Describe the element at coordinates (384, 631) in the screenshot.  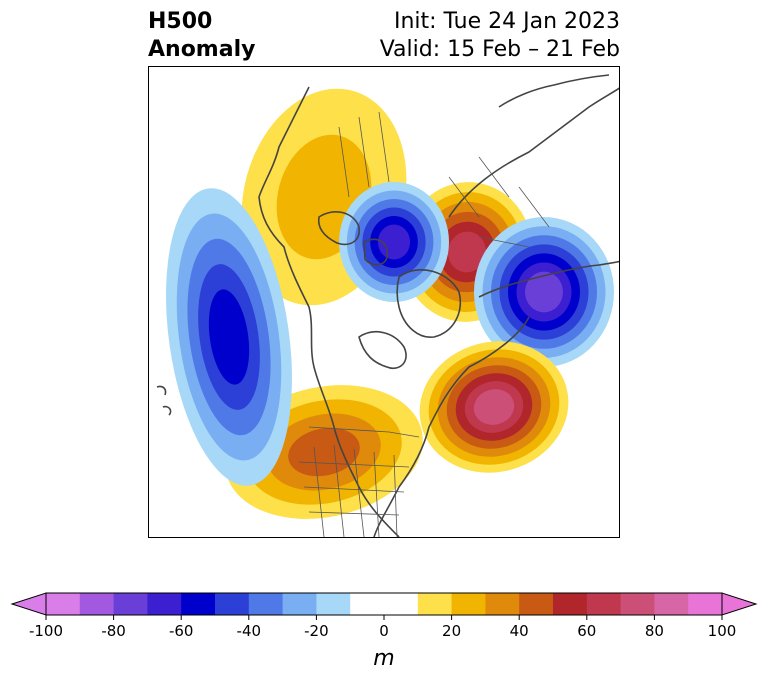
I see `colorbar-tick-label: 0` at that location.